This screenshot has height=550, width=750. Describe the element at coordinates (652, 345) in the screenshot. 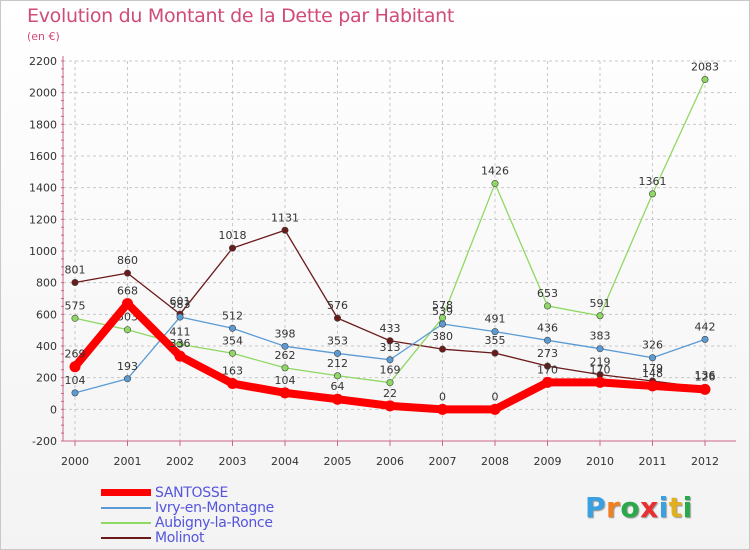

I see `data-label: 326` at that location.